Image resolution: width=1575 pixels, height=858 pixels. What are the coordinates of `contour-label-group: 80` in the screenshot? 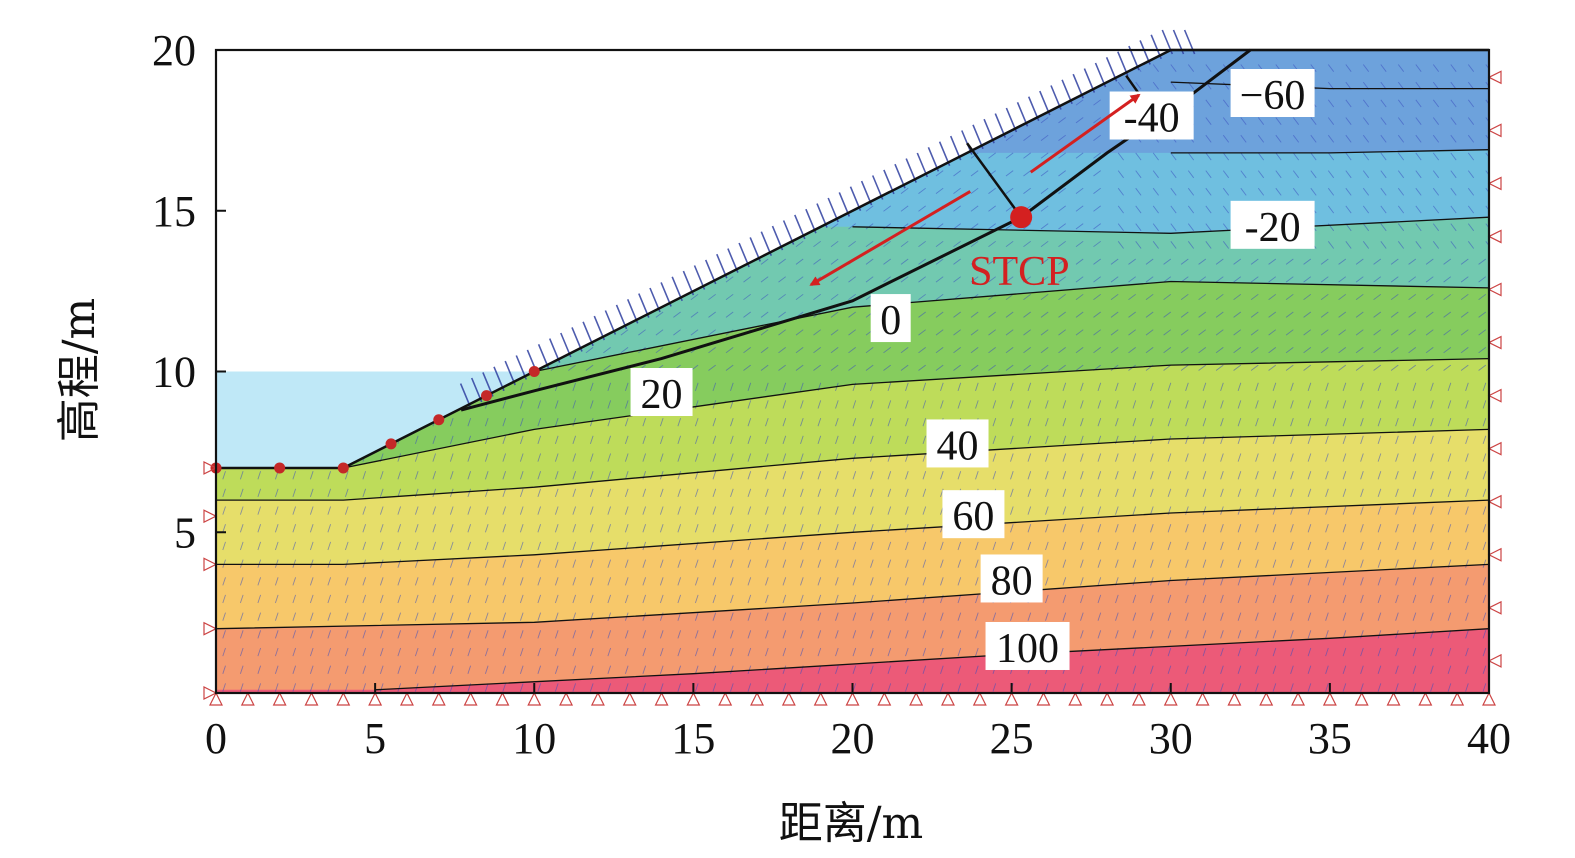 It's located at (1011, 579).